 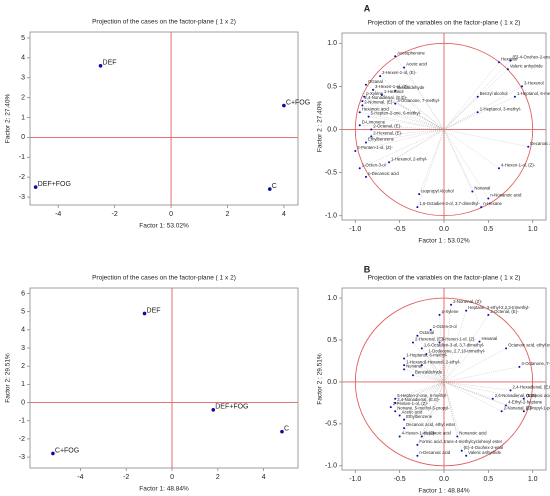 What do you see at coordinates (22, 177) in the screenshot?
I see `y-tick-label: -2` at bounding box center [22, 177].